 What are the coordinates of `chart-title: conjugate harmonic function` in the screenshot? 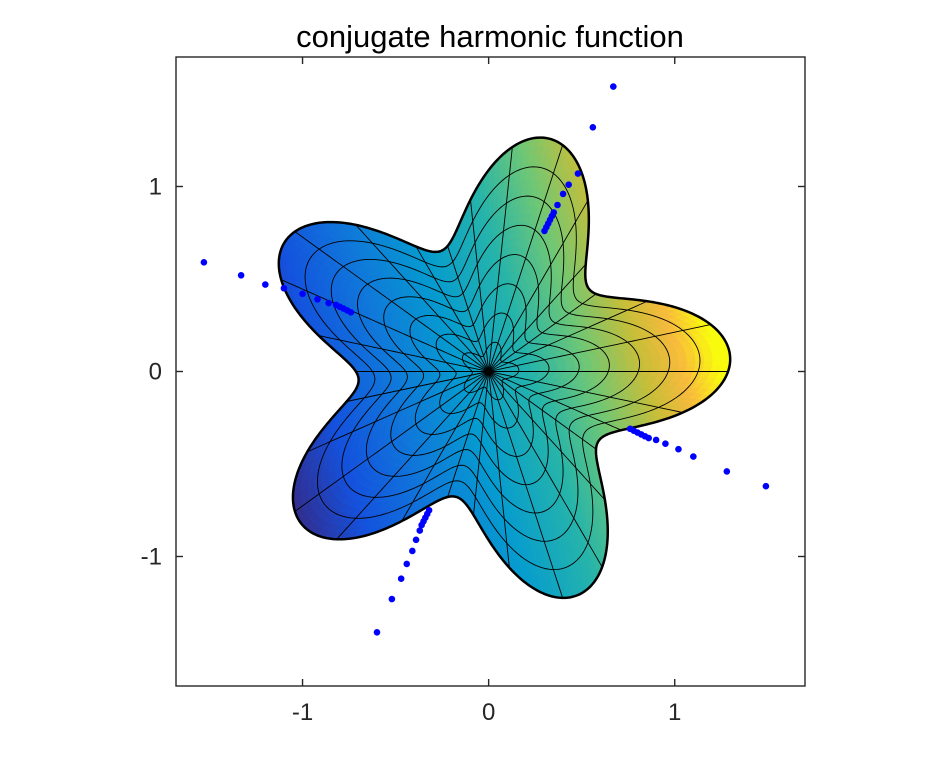 It's located at (490, 36).